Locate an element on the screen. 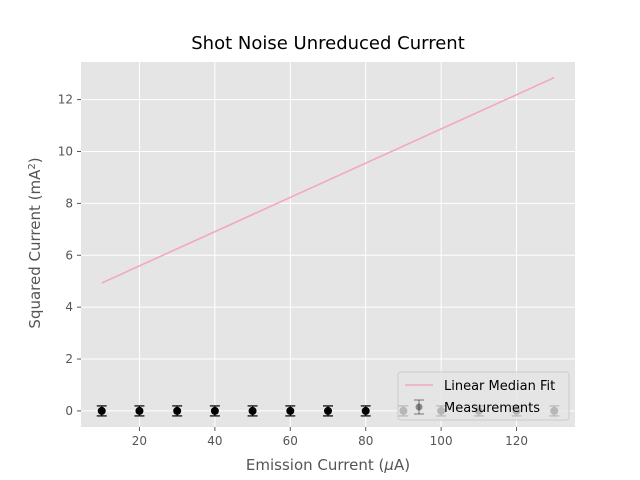  legend-label-fit: Linear Median Fit is located at coordinates (499, 386).